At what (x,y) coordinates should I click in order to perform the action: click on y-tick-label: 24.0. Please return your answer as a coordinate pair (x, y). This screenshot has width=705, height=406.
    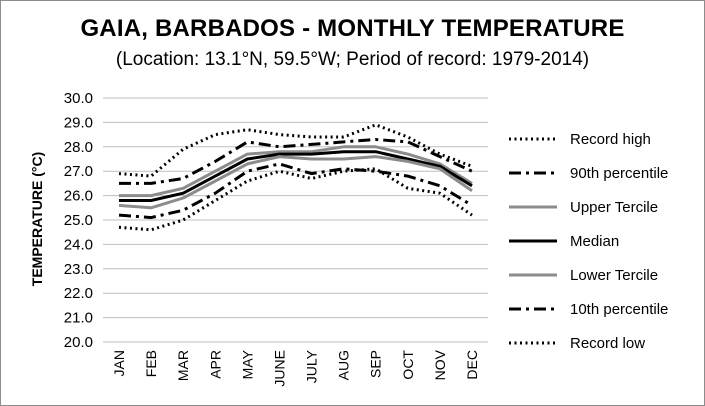
    Looking at the image, I should click on (78, 244).